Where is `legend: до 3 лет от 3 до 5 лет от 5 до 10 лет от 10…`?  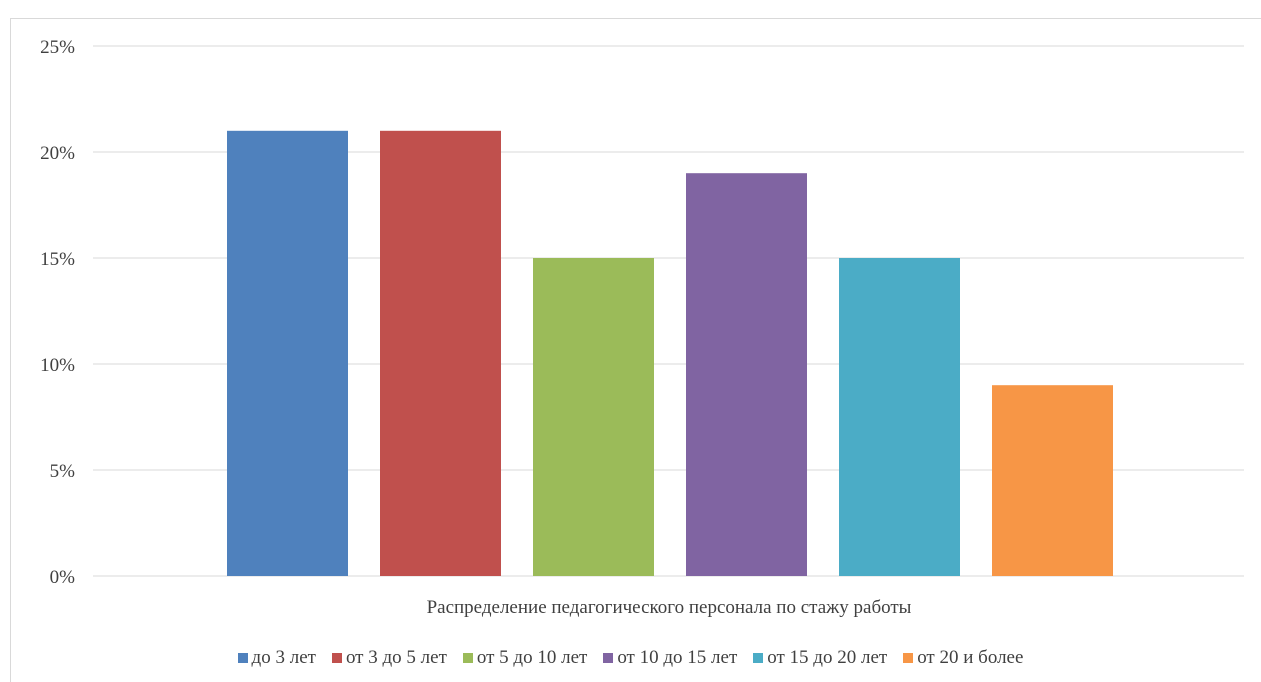 legend: до 3 лет от 3 до 5 лет от 5 до 10 лет от 10… is located at coordinates (630, 658).